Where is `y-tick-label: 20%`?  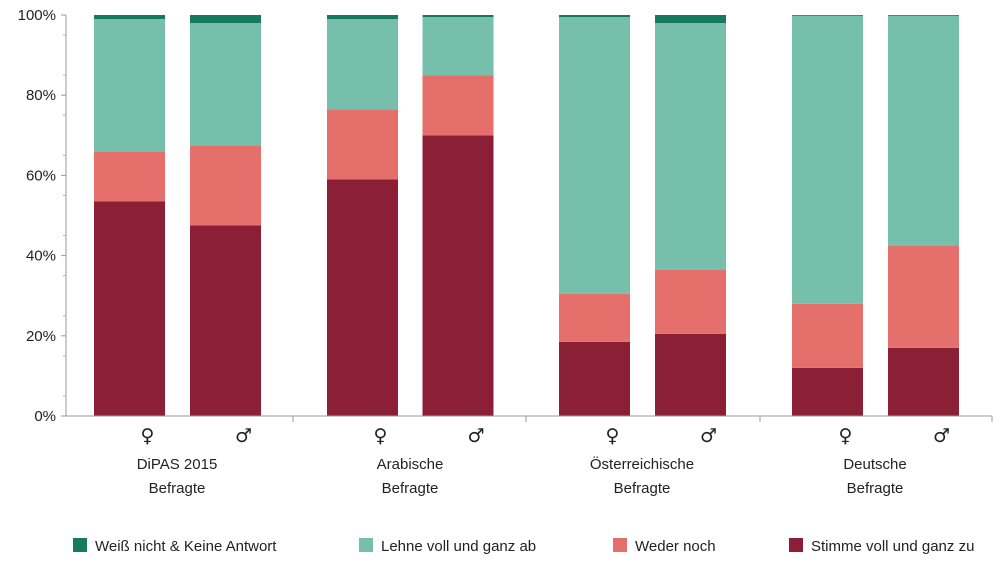 y-tick-label: 20% is located at coordinates (41, 336).